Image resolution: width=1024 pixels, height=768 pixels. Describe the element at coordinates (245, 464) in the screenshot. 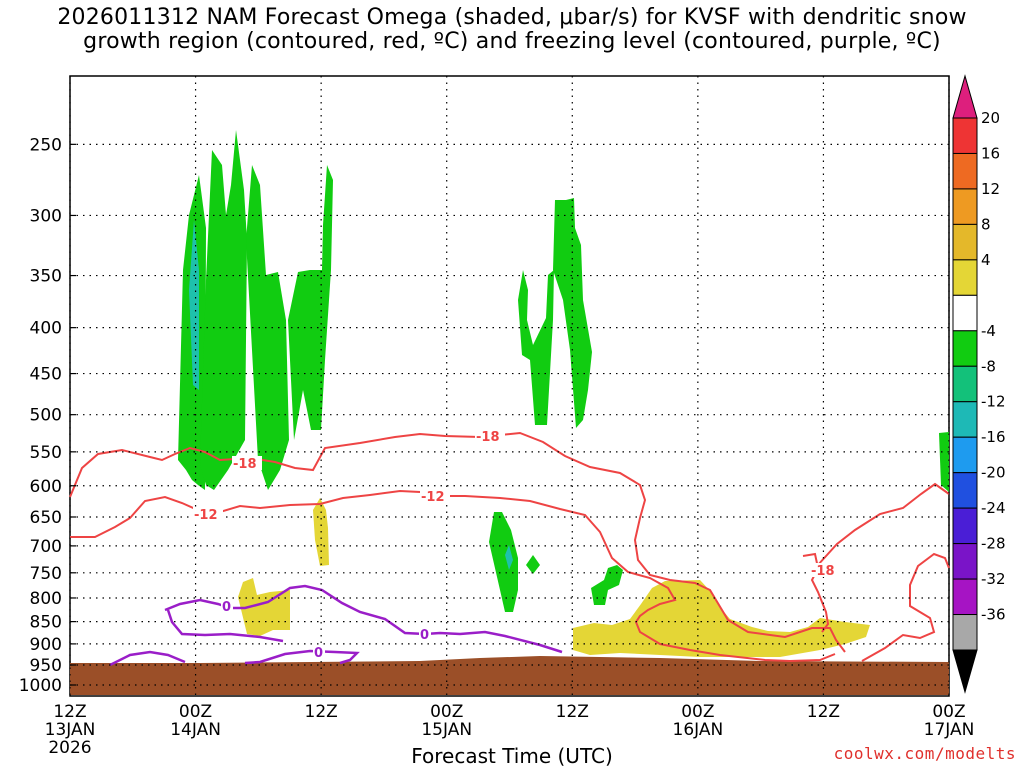

I see `contour-label-dgz-18-a: -18` at that location.